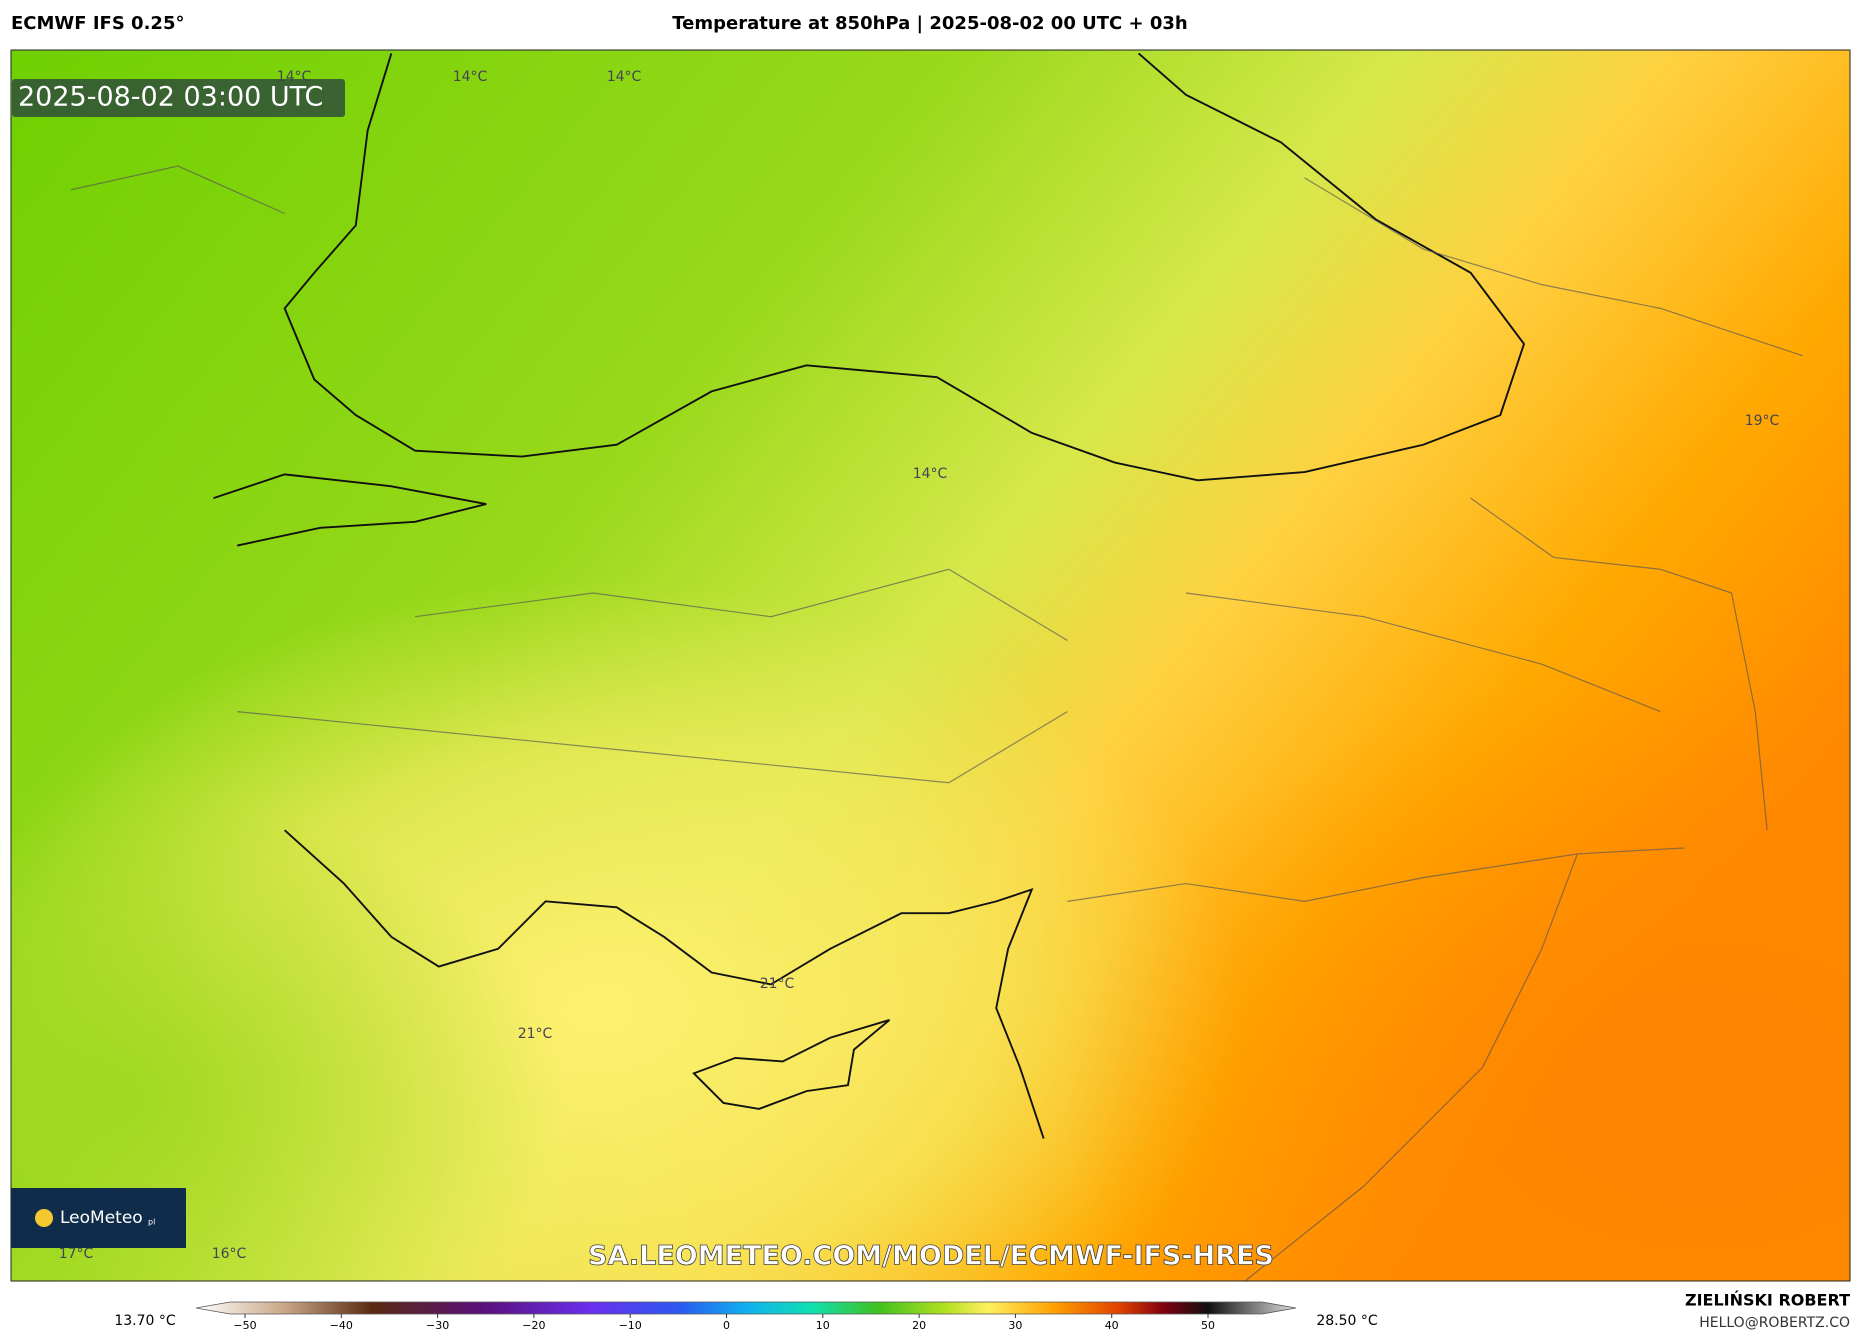 The height and width of the screenshot is (1338, 1860). I want to click on email: HELLO@ROBERTZ.CO, so click(1774, 1323).